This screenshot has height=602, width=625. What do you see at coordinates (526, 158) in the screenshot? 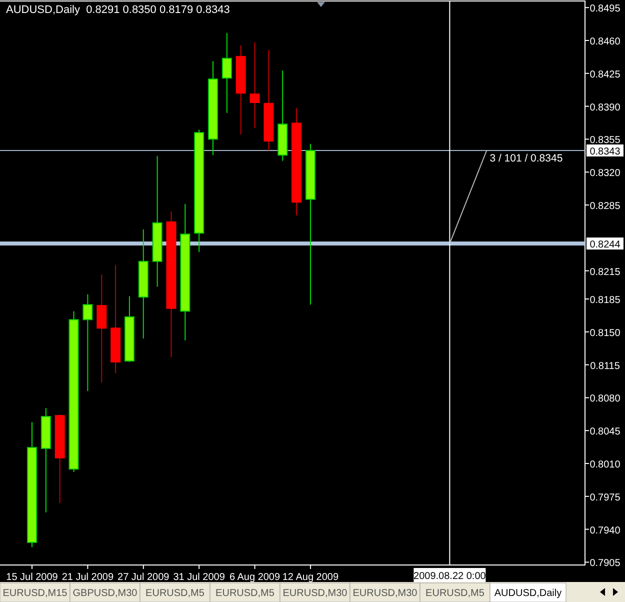
I see `annotation: 3 / 101 / 0.8345` at bounding box center [526, 158].